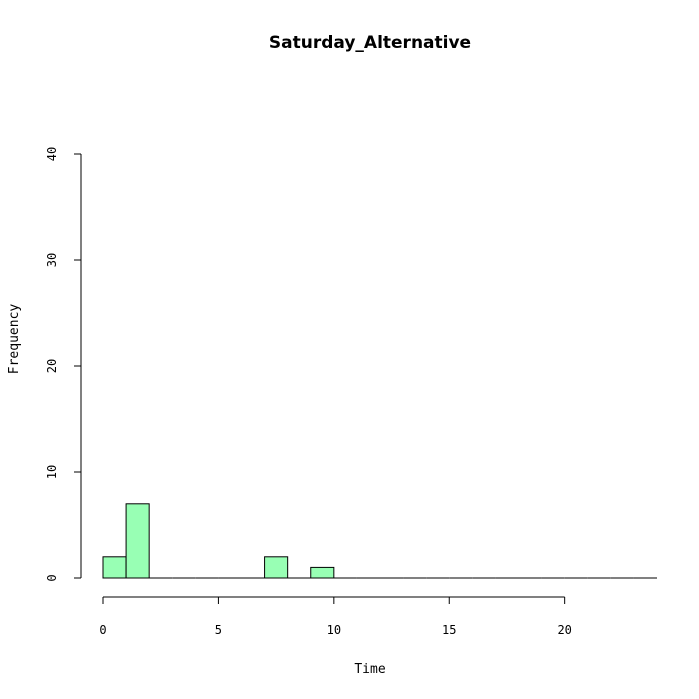 This screenshot has height=699, width=699. What do you see at coordinates (379, 541) in the screenshot?
I see `bars-group` at bounding box center [379, 541].